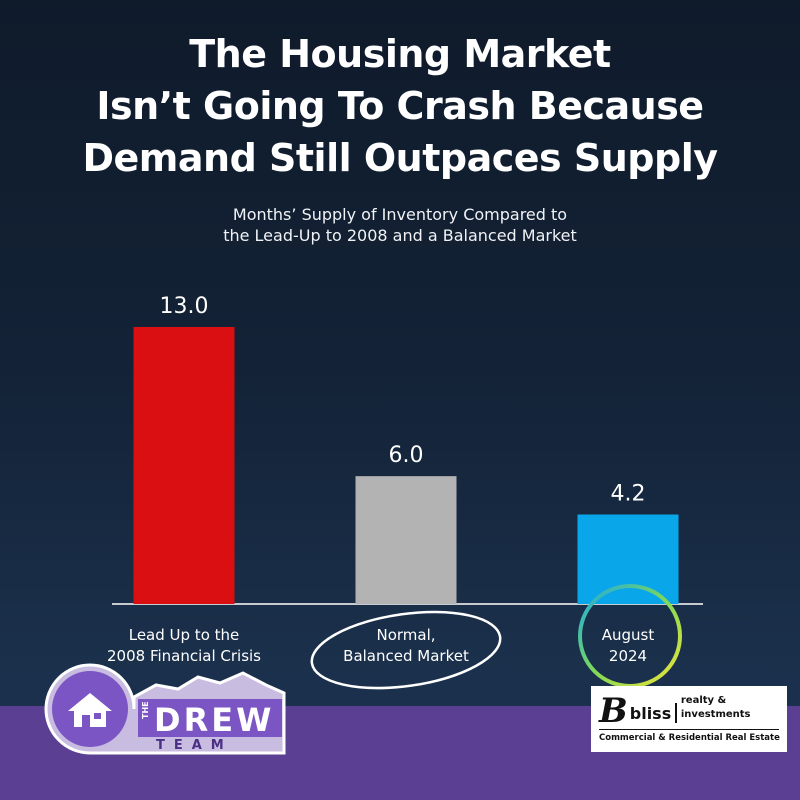 This screenshot has height=800, width=800. What do you see at coordinates (628, 656) in the screenshot?
I see `category-label-3-line-2: 2024` at bounding box center [628, 656].